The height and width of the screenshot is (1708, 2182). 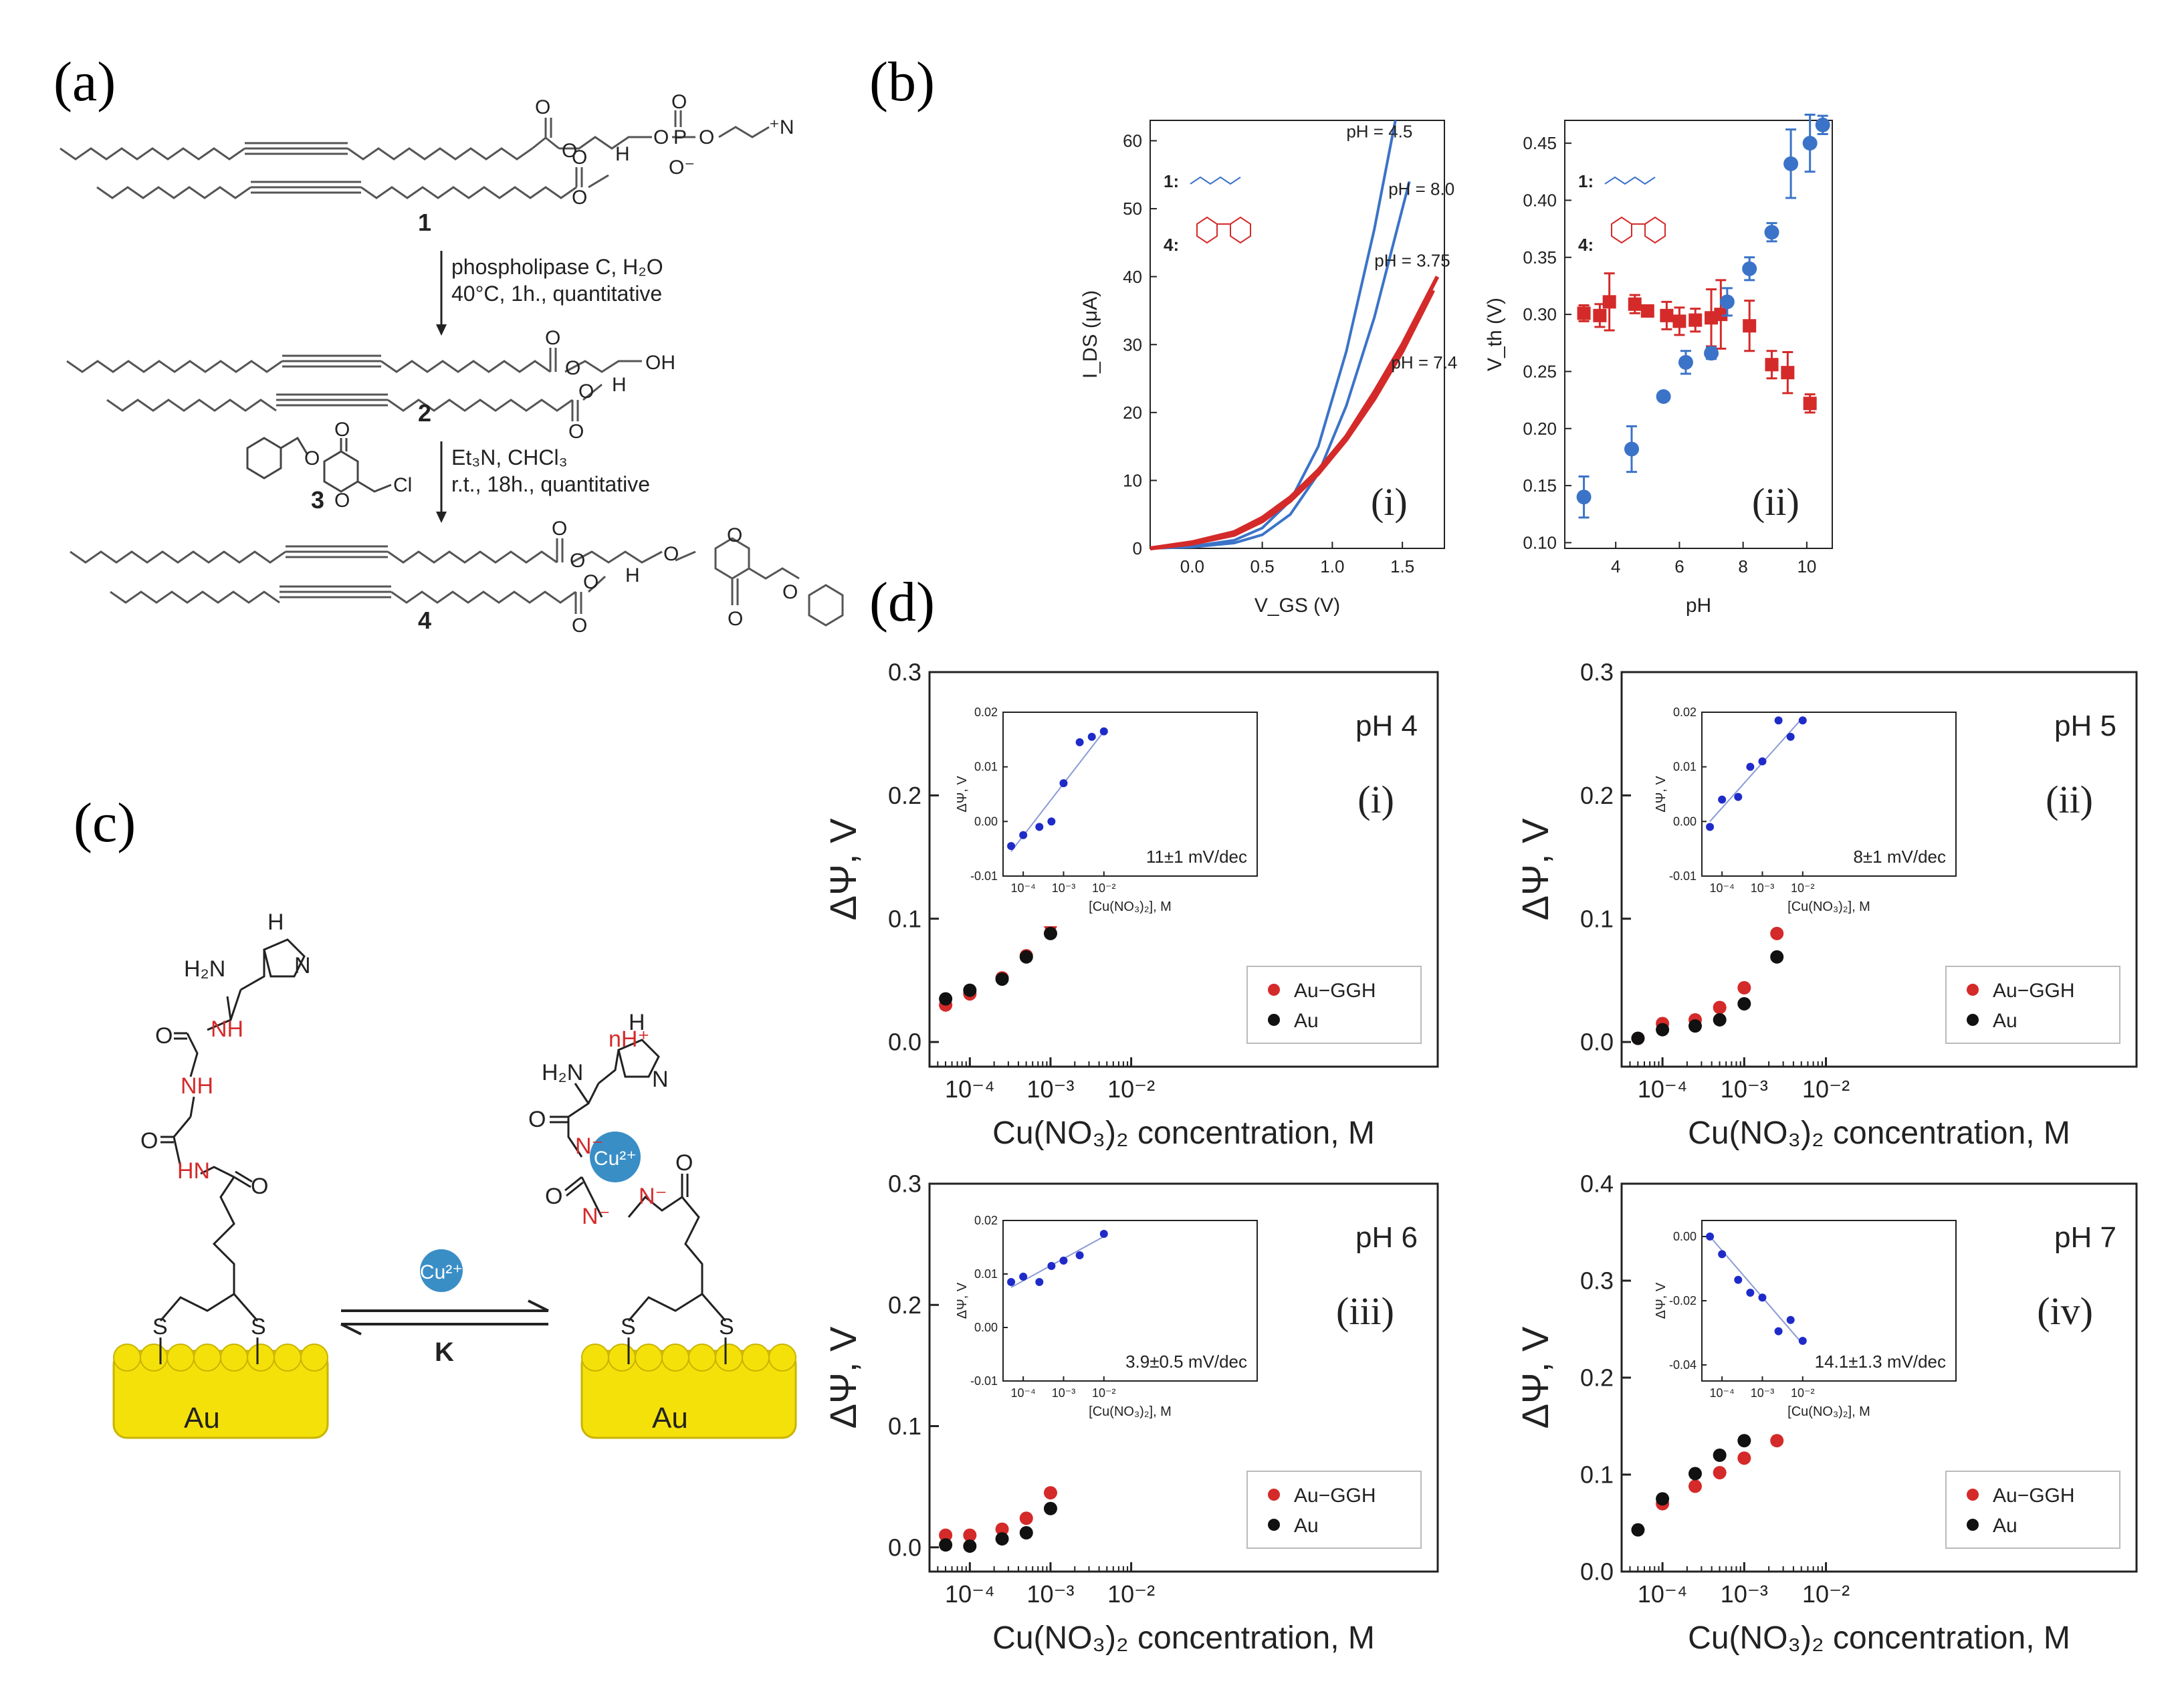 What do you see at coordinates (904, 918) in the screenshot?
I see `y-tick-label: 0.1` at bounding box center [904, 918].